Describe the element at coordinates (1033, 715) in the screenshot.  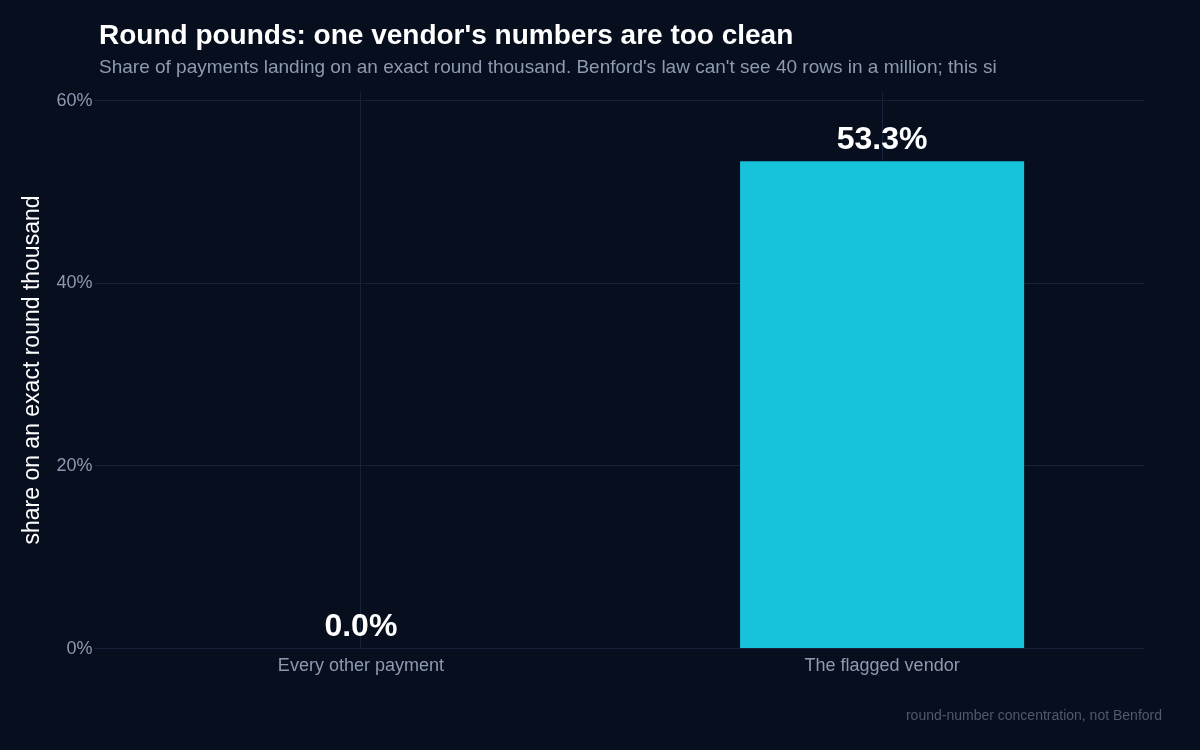
I see `text: round-number concentration, not Benford` at that location.